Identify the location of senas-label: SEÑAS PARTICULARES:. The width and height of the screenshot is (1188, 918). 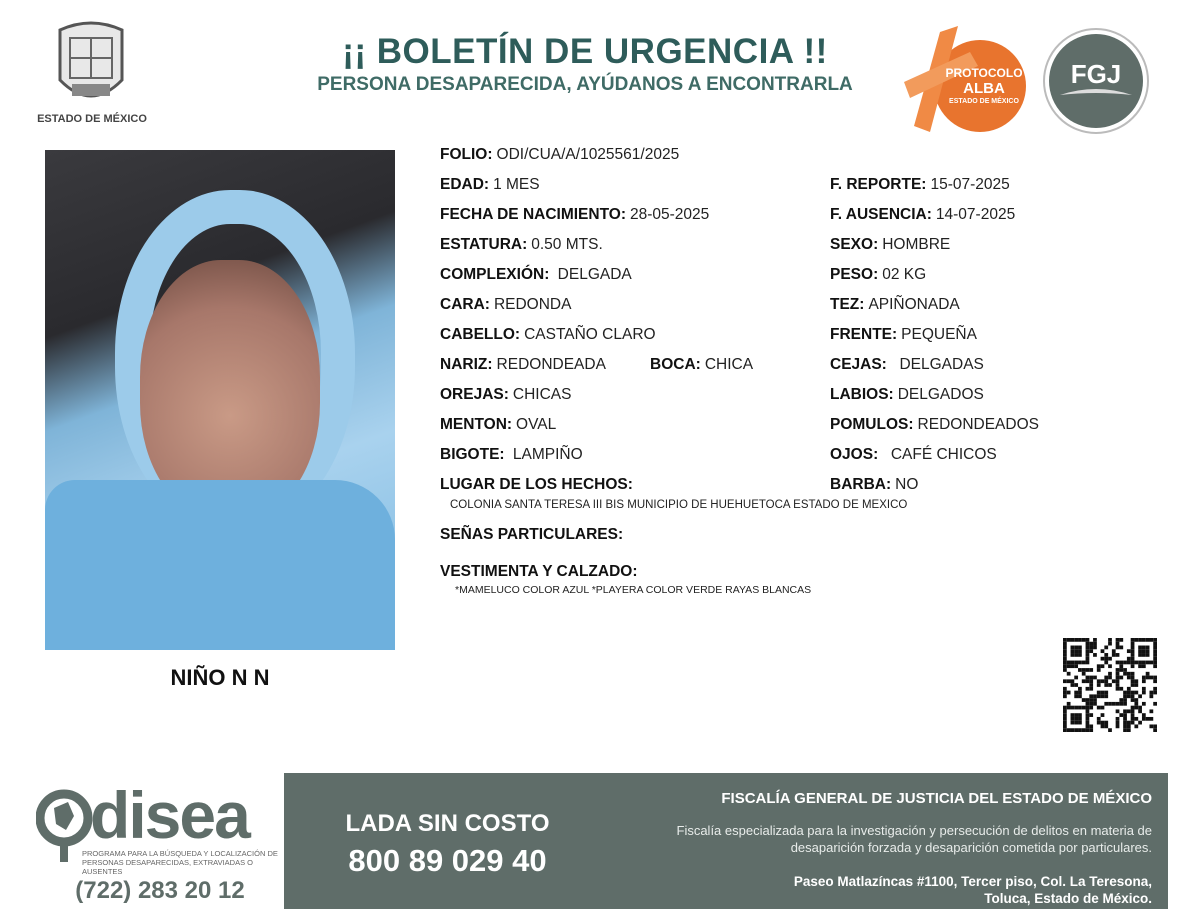
(532, 534).